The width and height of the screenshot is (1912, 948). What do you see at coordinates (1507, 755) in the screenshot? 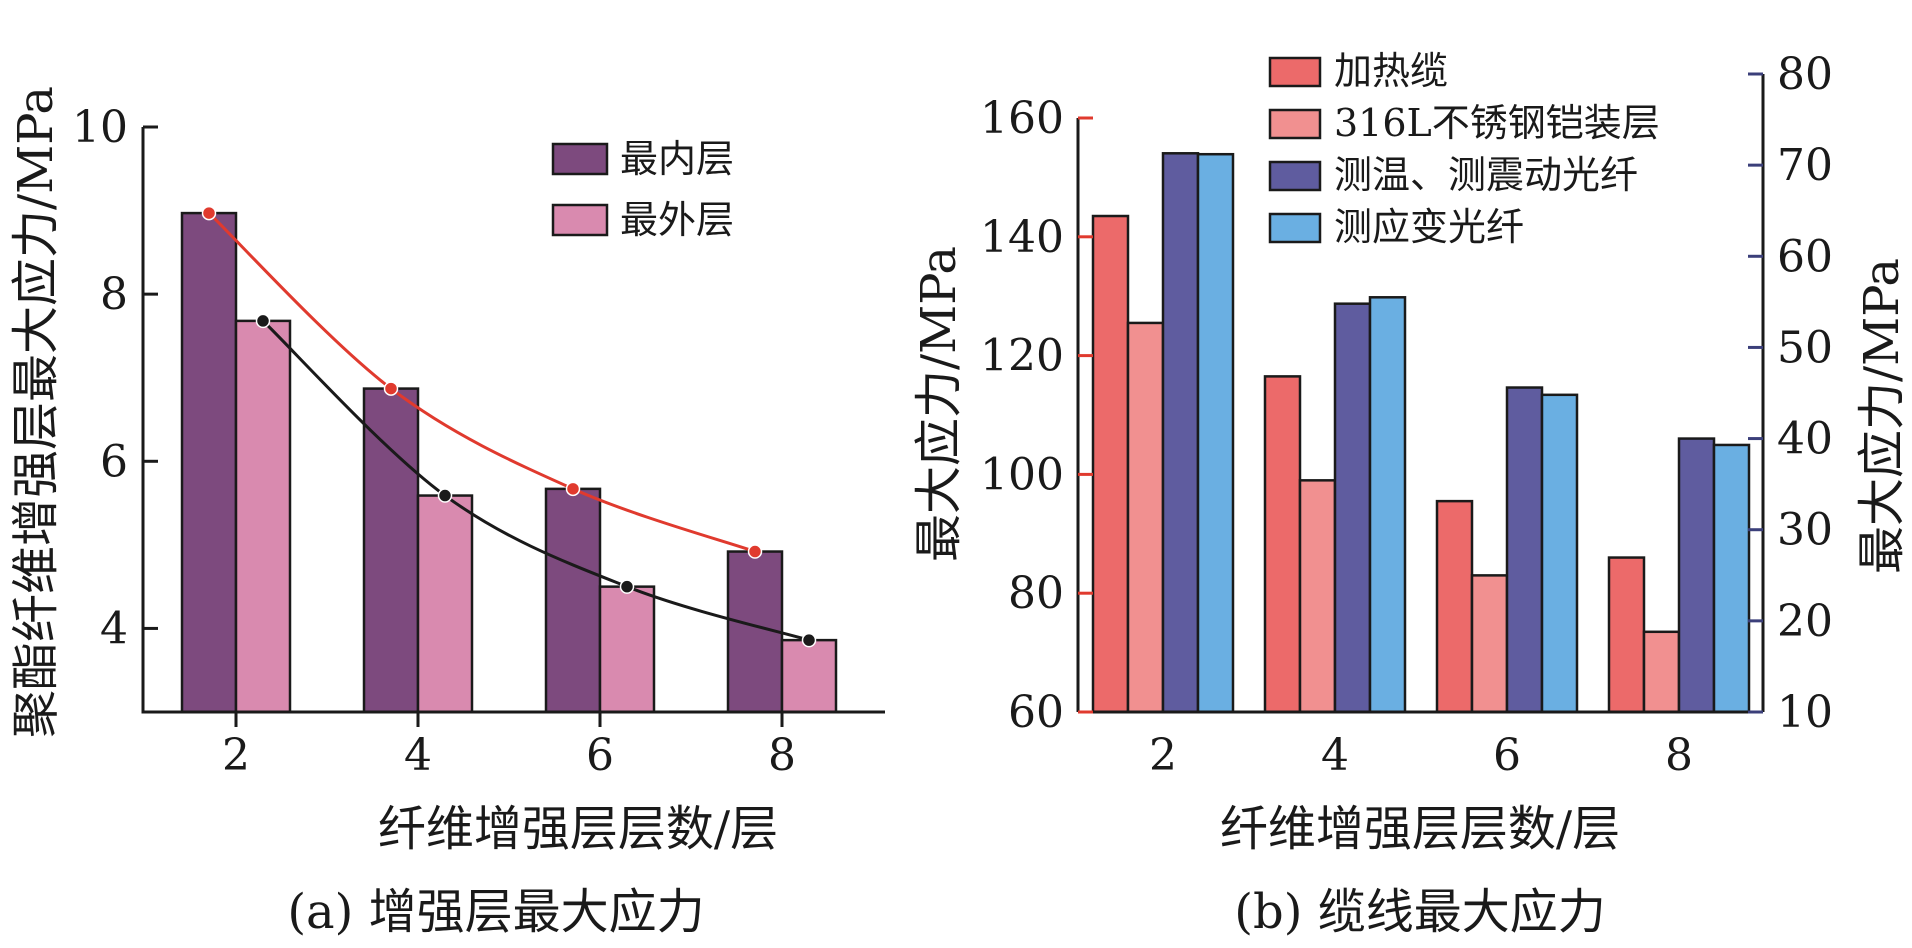
I see `chart-b-x-tick-label: 6` at bounding box center [1507, 755].